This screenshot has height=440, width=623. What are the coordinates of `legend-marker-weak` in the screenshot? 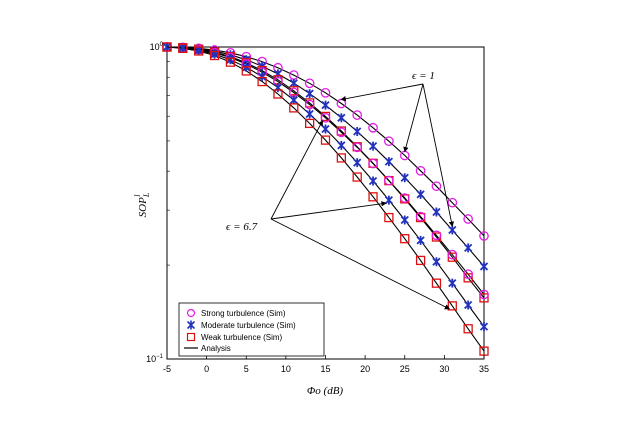 It's located at (191, 337).